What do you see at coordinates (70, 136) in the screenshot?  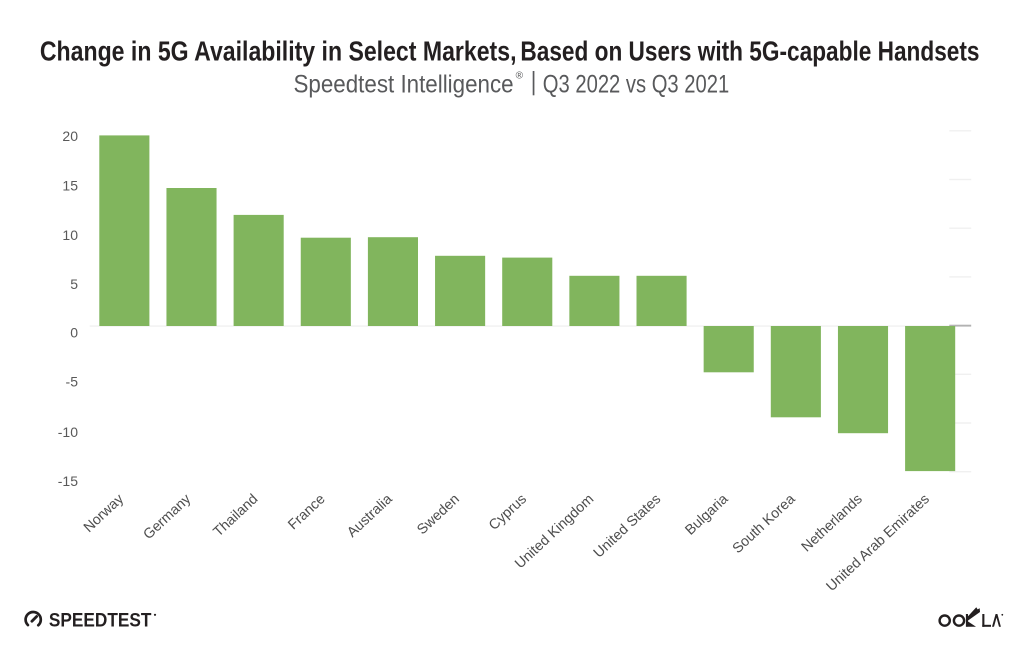 I see `svg-text: 20` at bounding box center [70, 136].